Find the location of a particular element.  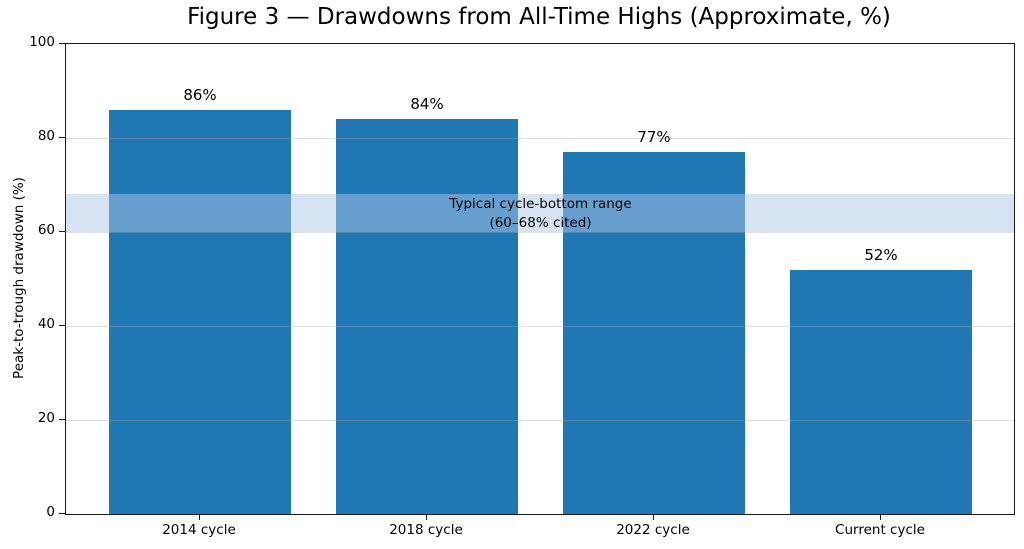

bar-value-label: 52% is located at coordinates (881, 254).